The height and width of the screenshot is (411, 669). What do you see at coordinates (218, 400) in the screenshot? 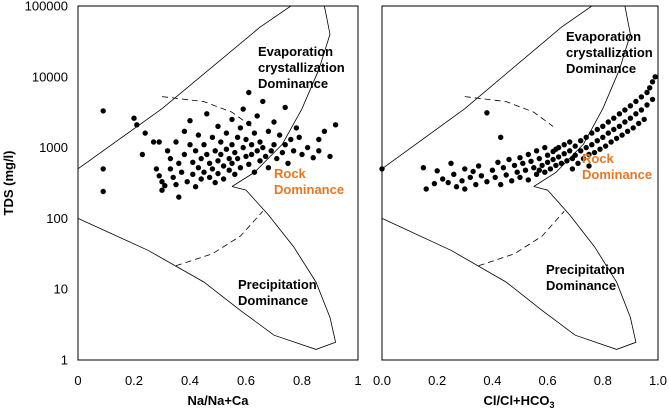
I see `x-axis-title: Na/Na+Ca` at bounding box center [218, 400].